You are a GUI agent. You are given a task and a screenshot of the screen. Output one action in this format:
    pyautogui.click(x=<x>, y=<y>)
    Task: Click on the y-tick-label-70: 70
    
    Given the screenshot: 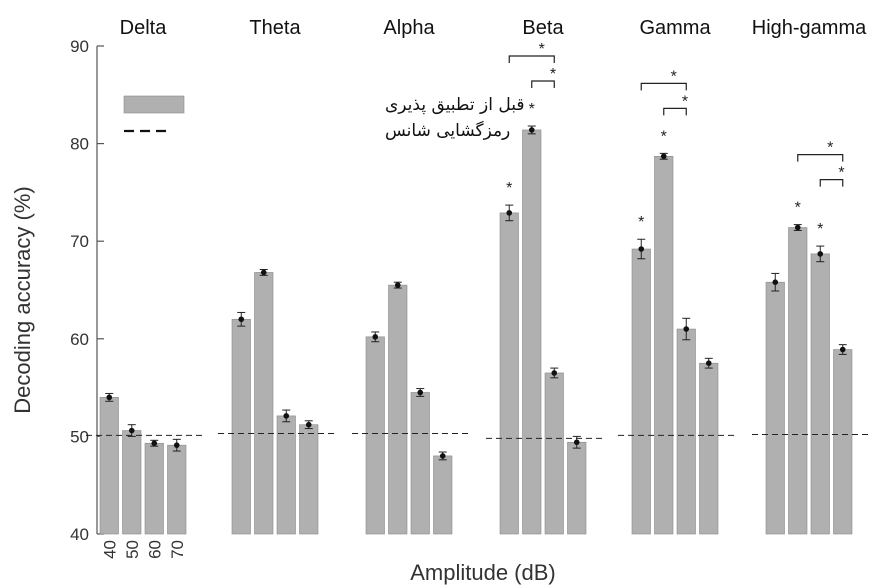 What is the action you would take?
    pyautogui.click(x=79, y=241)
    